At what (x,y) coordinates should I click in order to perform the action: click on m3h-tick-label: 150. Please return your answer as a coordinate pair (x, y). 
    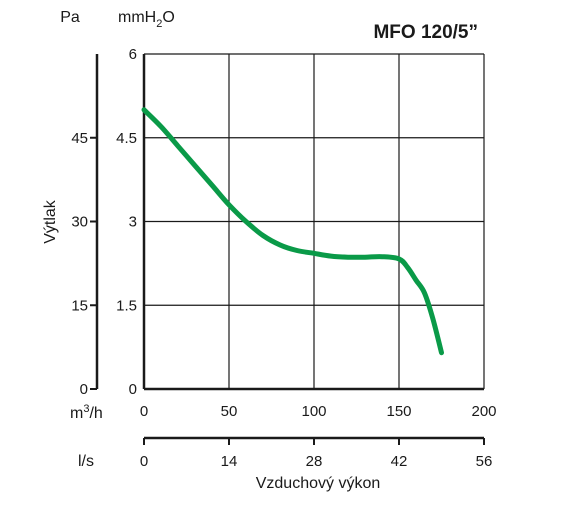
    Looking at the image, I should click on (398, 411).